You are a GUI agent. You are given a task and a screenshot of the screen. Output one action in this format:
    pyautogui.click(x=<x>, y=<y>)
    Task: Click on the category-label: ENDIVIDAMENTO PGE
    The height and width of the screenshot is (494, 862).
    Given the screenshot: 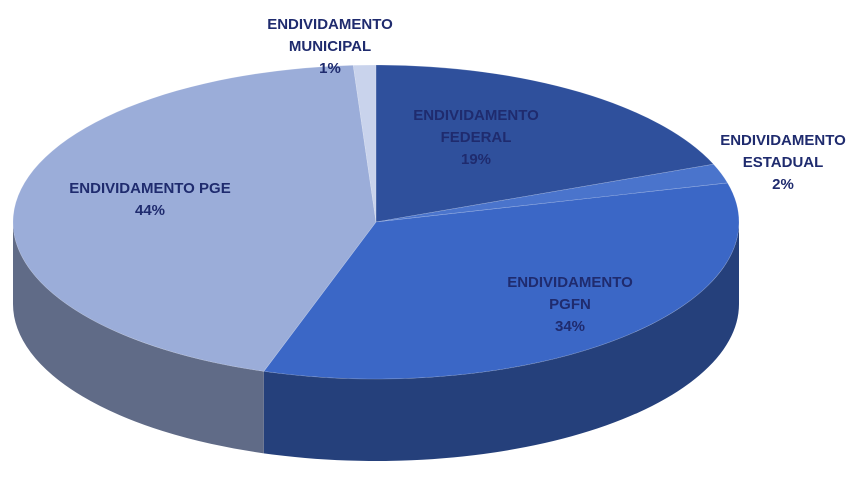 What is the action you would take?
    pyautogui.click(x=150, y=188)
    